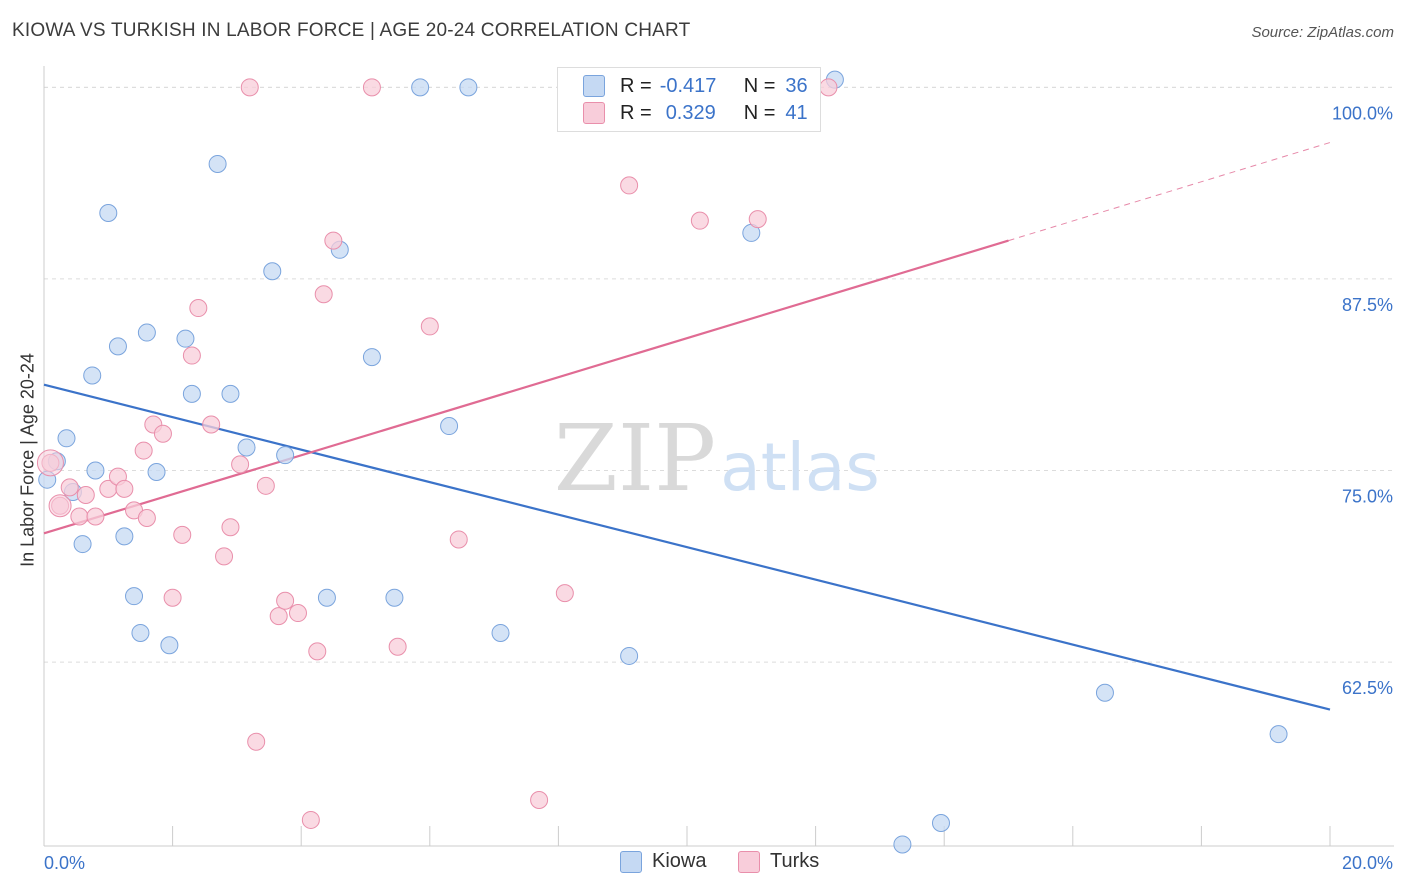 This screenshot has width=1406, height=892. Describe the element at coordinates (759, 112) in the screenshot. I see `turks-n-label: N =` at that location.